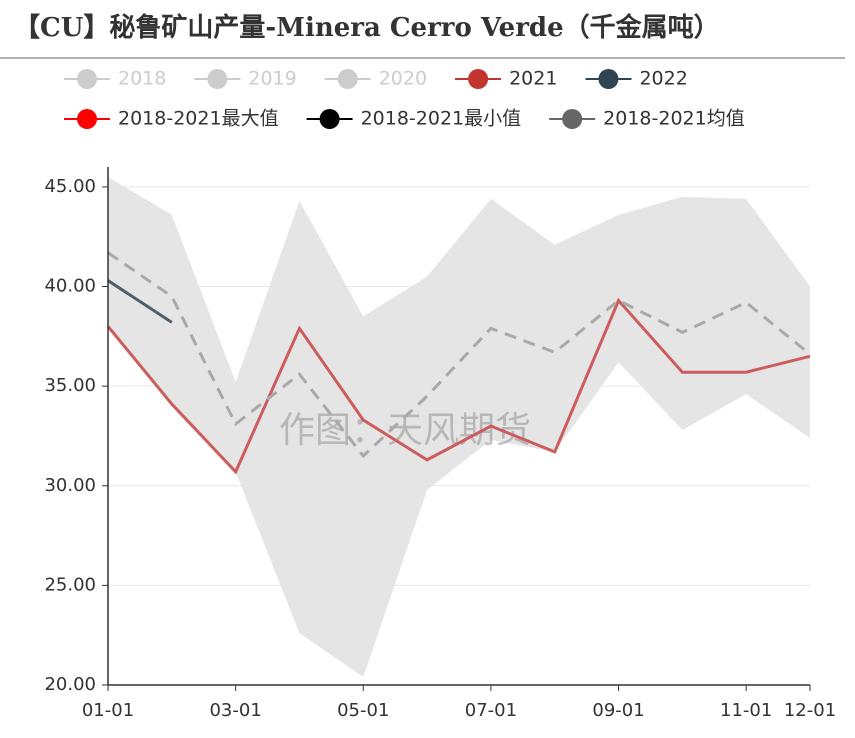 The height and width of the screenshot is (738, 855). Describe the element at coordinates (441, 119) in the screenshot. I see `legend-label: 2018-2021最小值` at that location.